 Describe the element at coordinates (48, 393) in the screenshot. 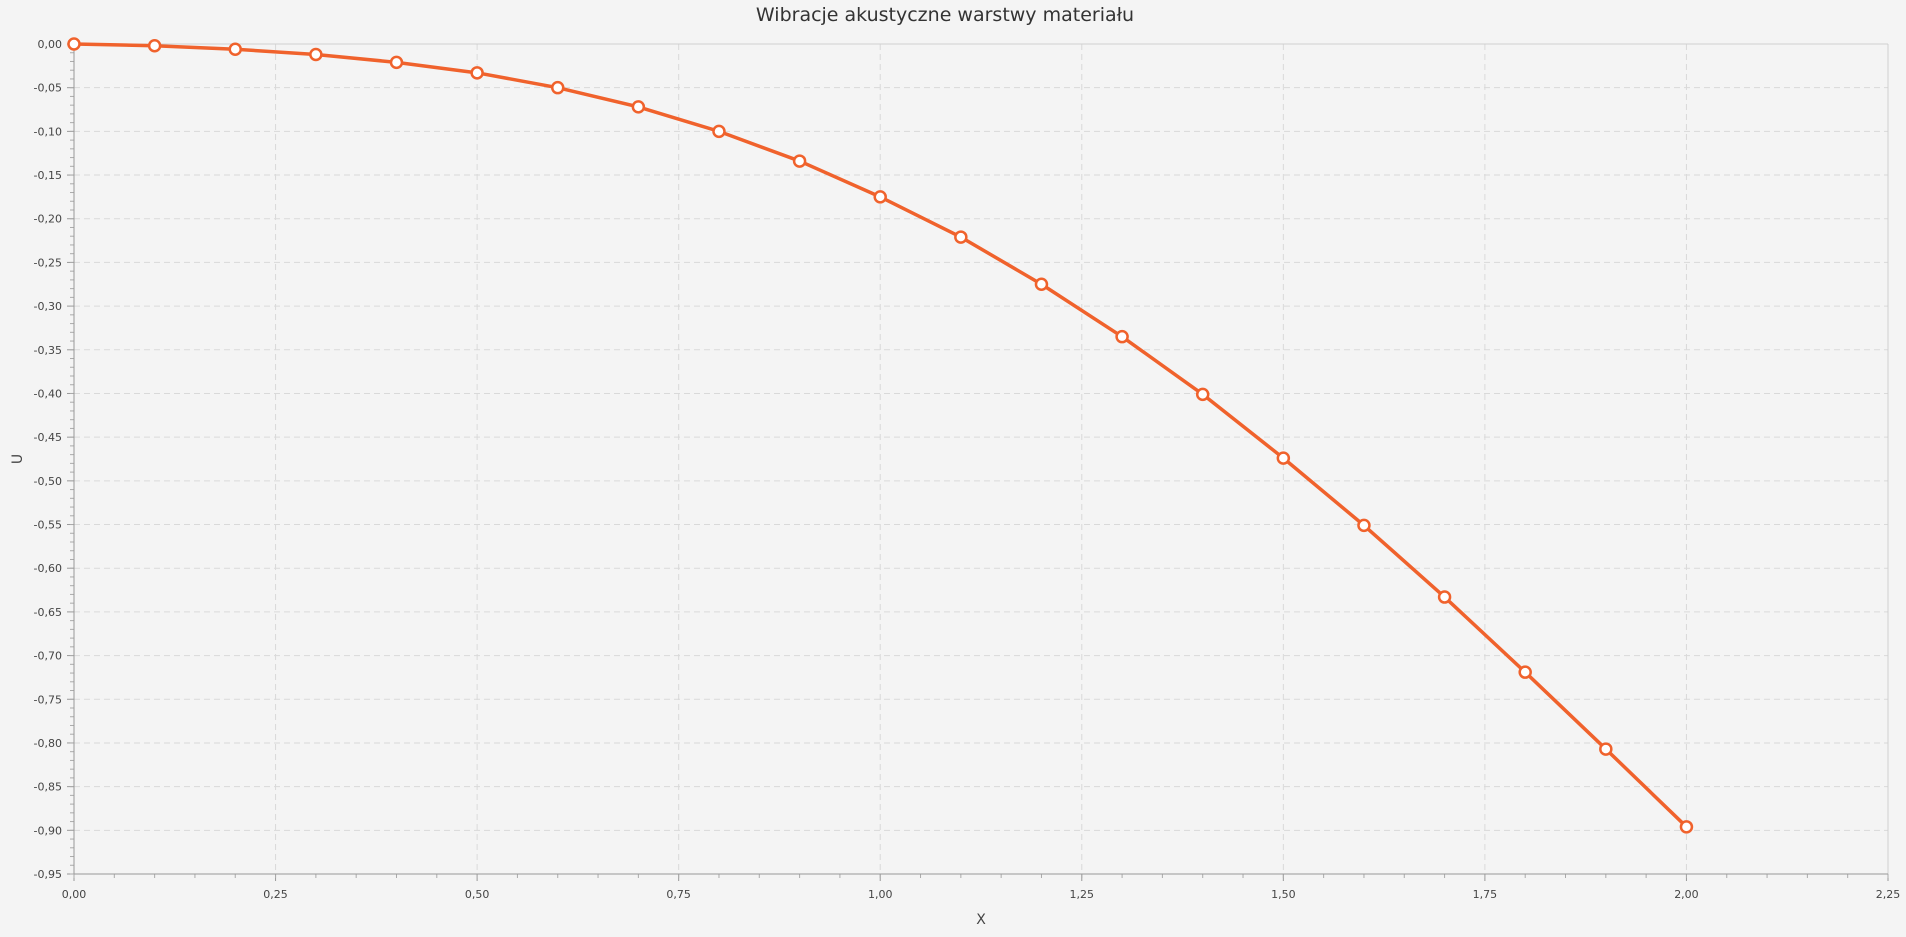

I see `y-tick-label: -0,40` at that location.